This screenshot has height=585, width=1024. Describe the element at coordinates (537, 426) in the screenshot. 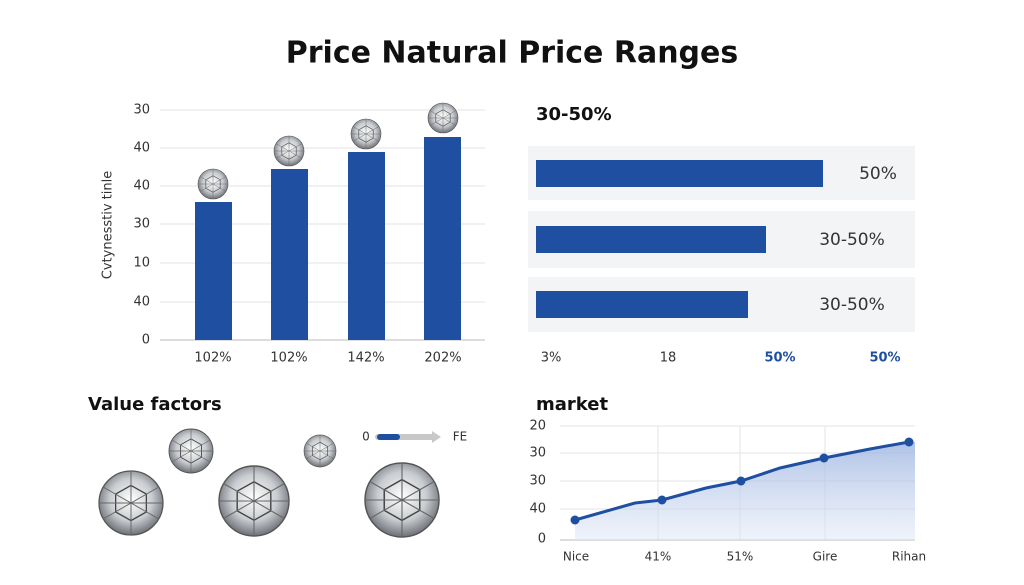

I see `y-label: 20` at that location.